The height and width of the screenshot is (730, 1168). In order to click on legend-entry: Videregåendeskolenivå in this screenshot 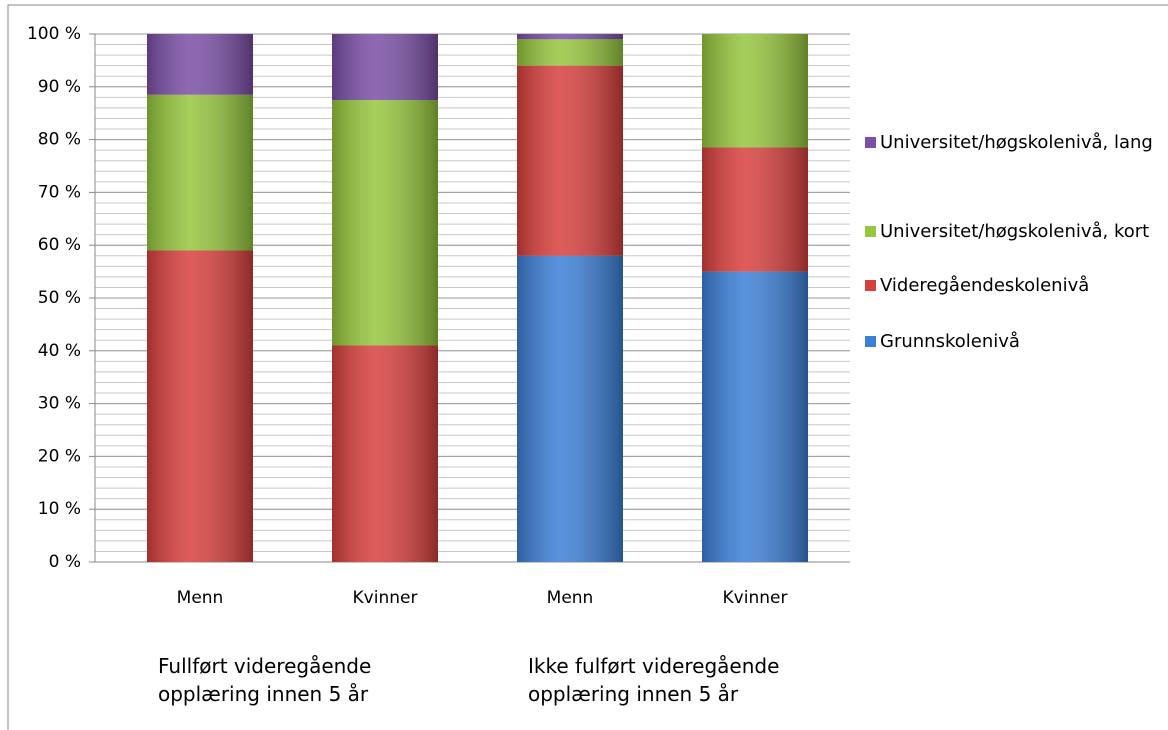, I will do `click(1015, 286)`.